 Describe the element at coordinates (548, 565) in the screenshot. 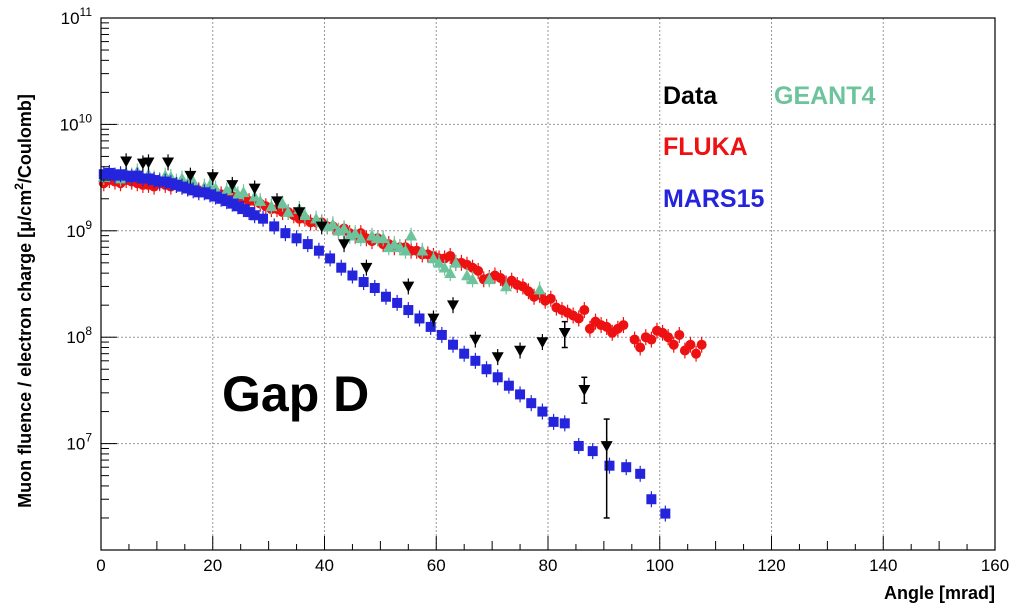

I see `x-tick-label: 80` at that location.